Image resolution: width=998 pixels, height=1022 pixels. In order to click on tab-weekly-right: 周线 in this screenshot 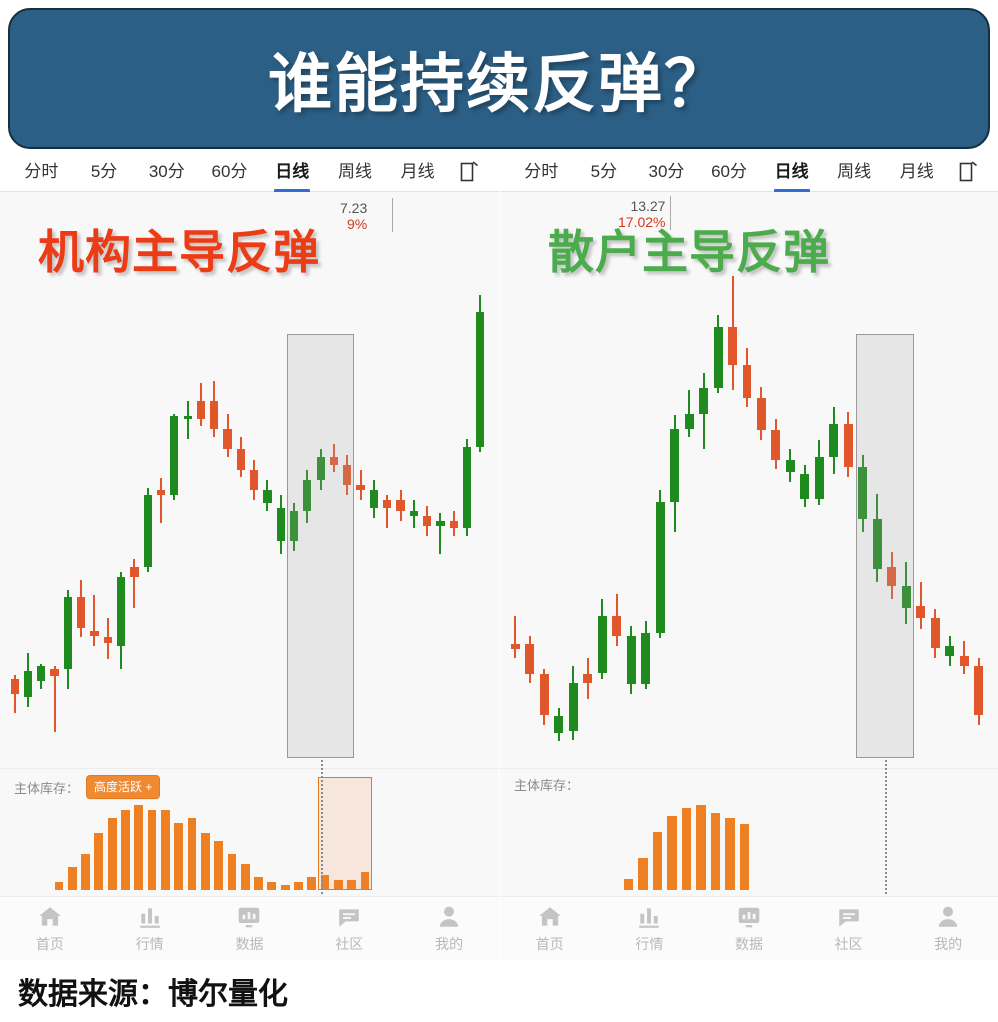, I will do `click(854, 171)`.